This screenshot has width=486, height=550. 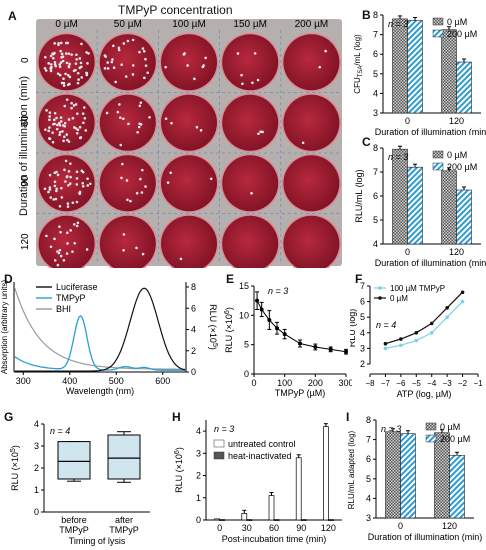 I want to click on legend-marker, so click(x=380, y=288).